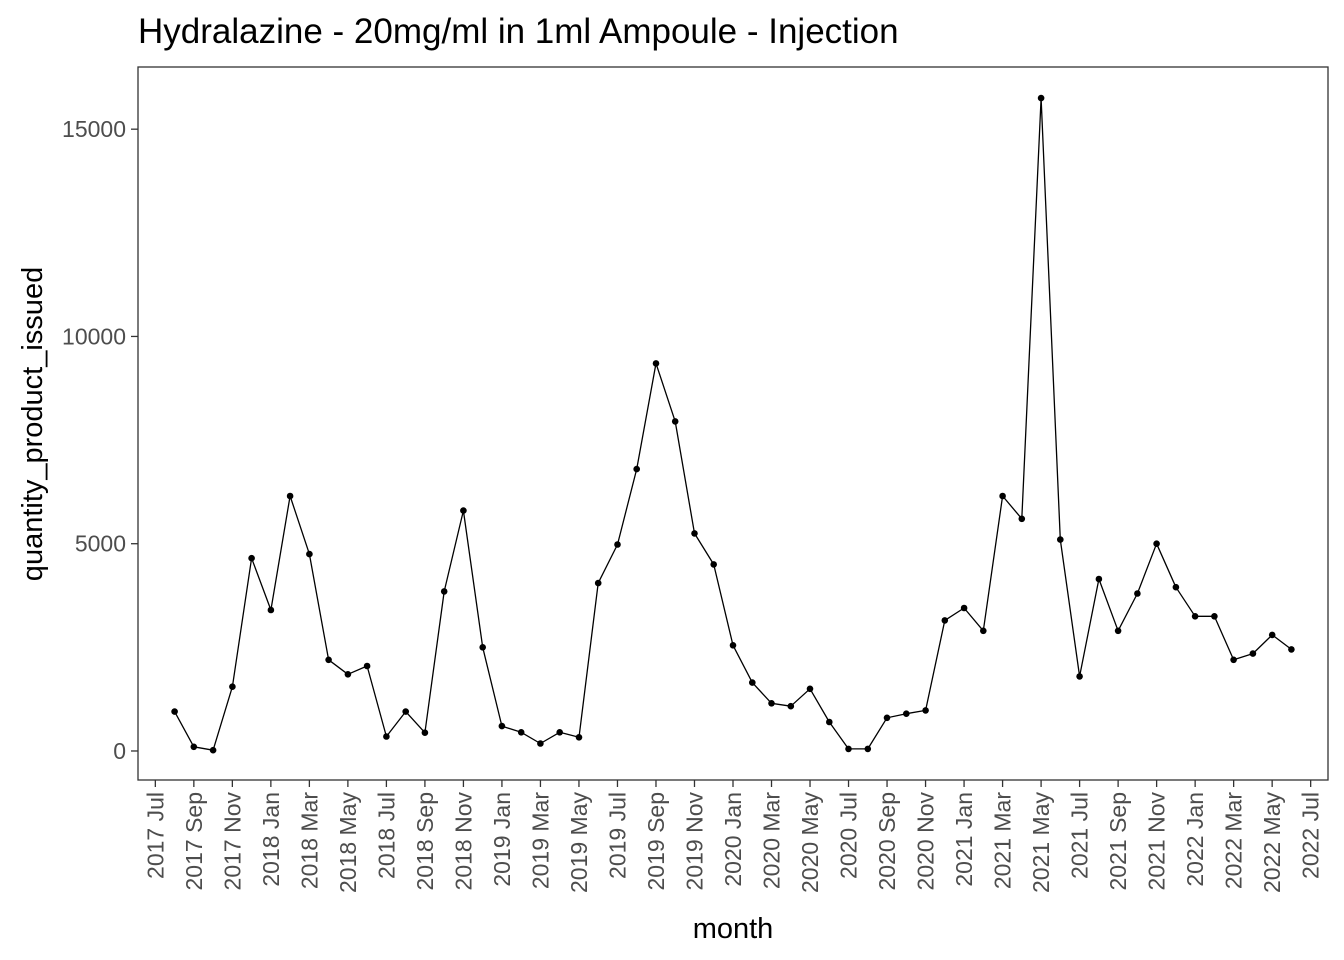 Image resolution: width=1344 pixels, height=960 pixels. Describe the element at coordinates (1118, 841) in the screenshot. I see `x-tick-label: 2021 Sep` at that location.